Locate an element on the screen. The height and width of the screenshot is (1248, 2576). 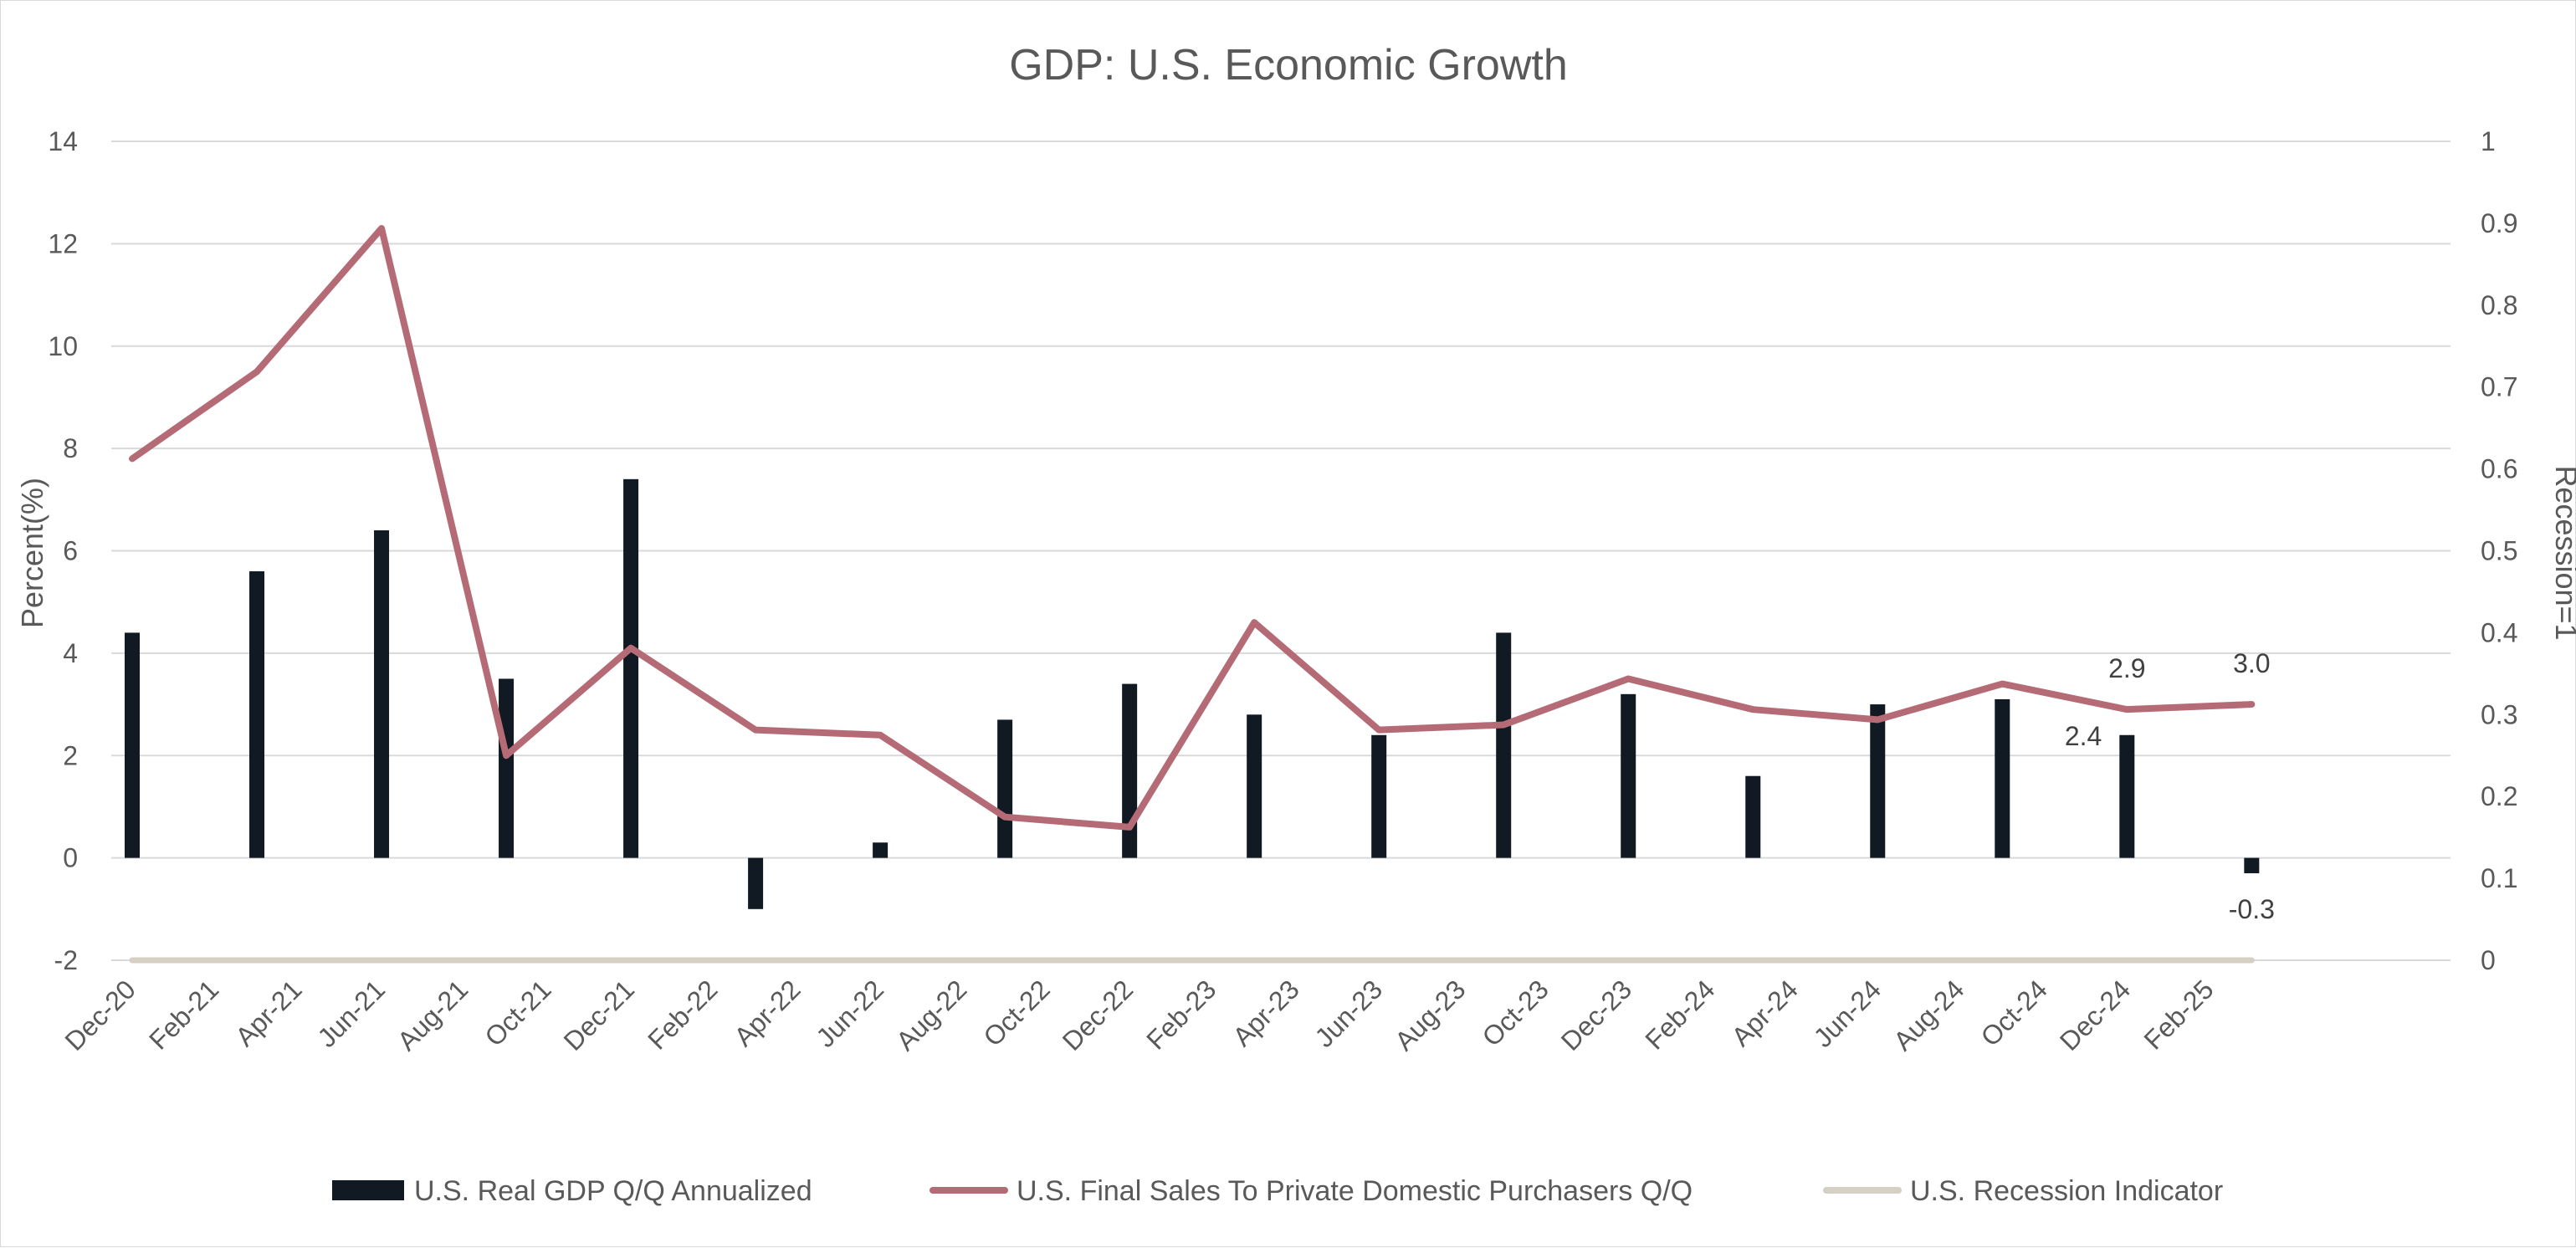
x-tick-label: Jun-21 is located at coordinates (351, 1013).